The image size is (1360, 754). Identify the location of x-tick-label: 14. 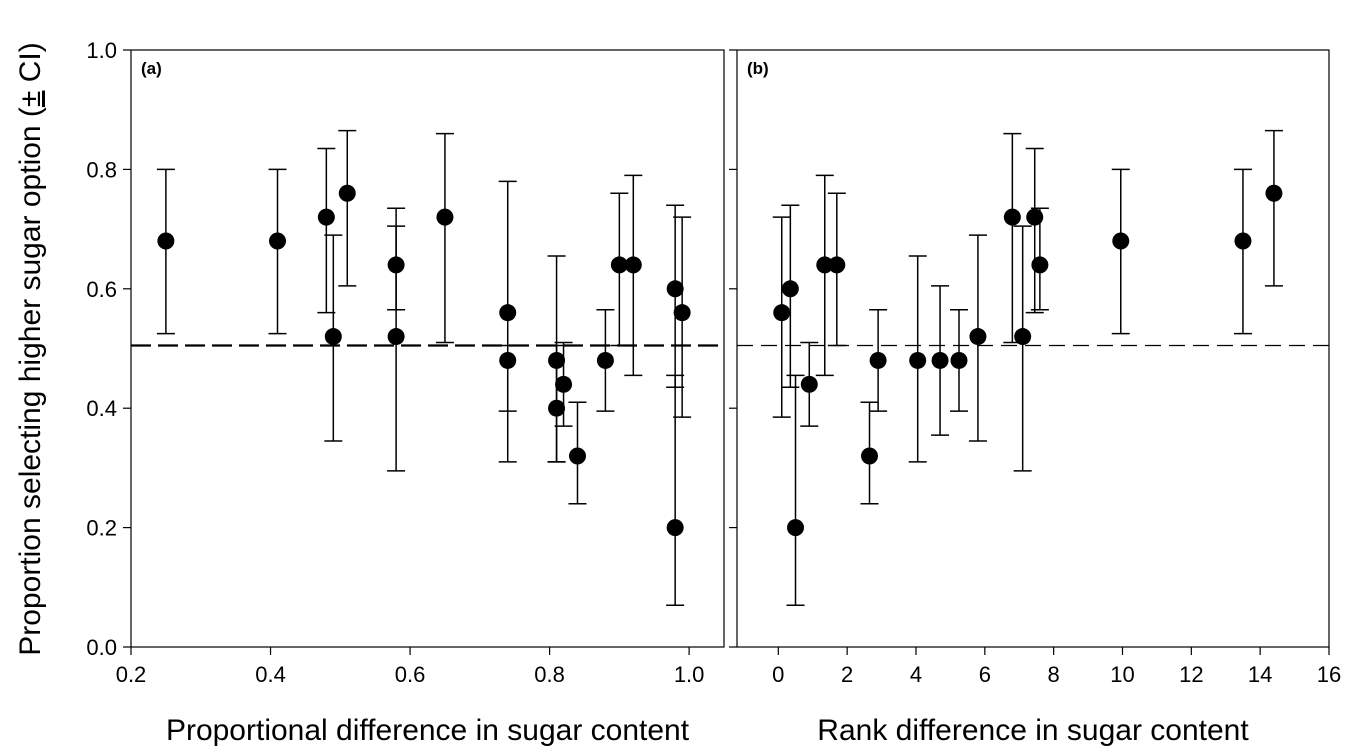
(1260, 674).